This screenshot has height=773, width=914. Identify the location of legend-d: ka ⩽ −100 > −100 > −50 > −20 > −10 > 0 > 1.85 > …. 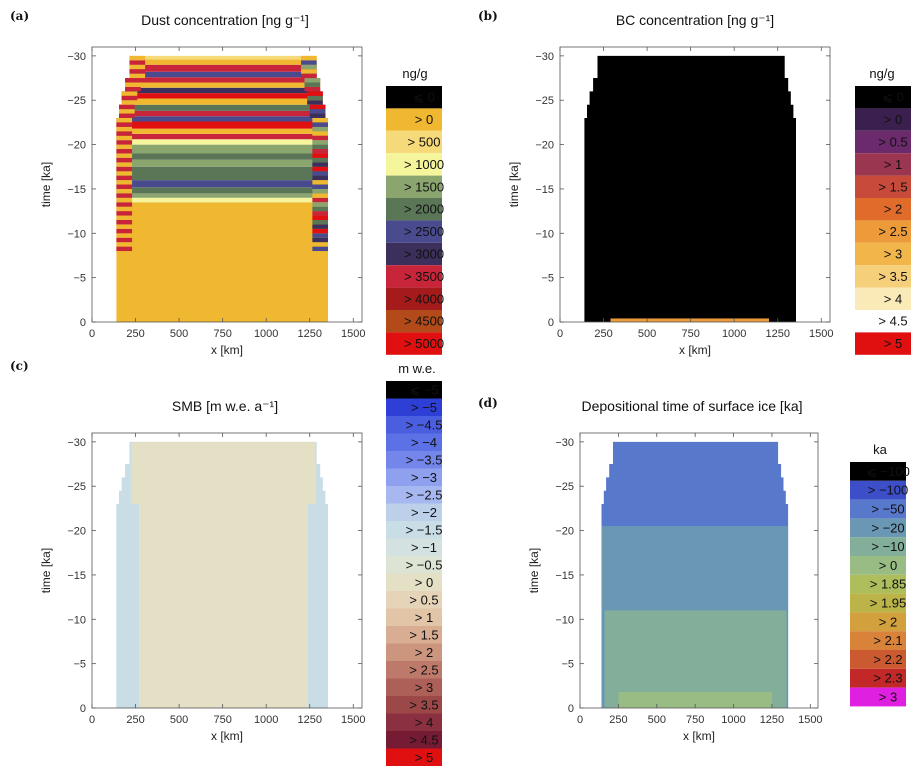
(880, 574).